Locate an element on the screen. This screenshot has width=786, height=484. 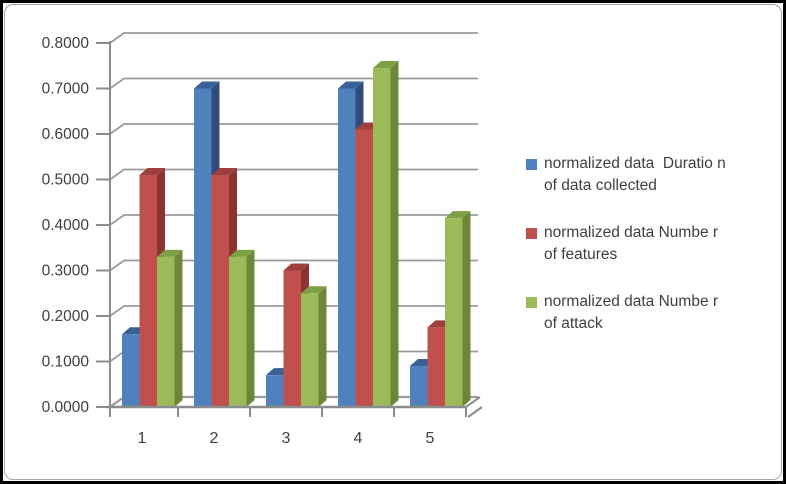
legend-label: normalized data Numbe r of features is located at coordinates (631, 244).